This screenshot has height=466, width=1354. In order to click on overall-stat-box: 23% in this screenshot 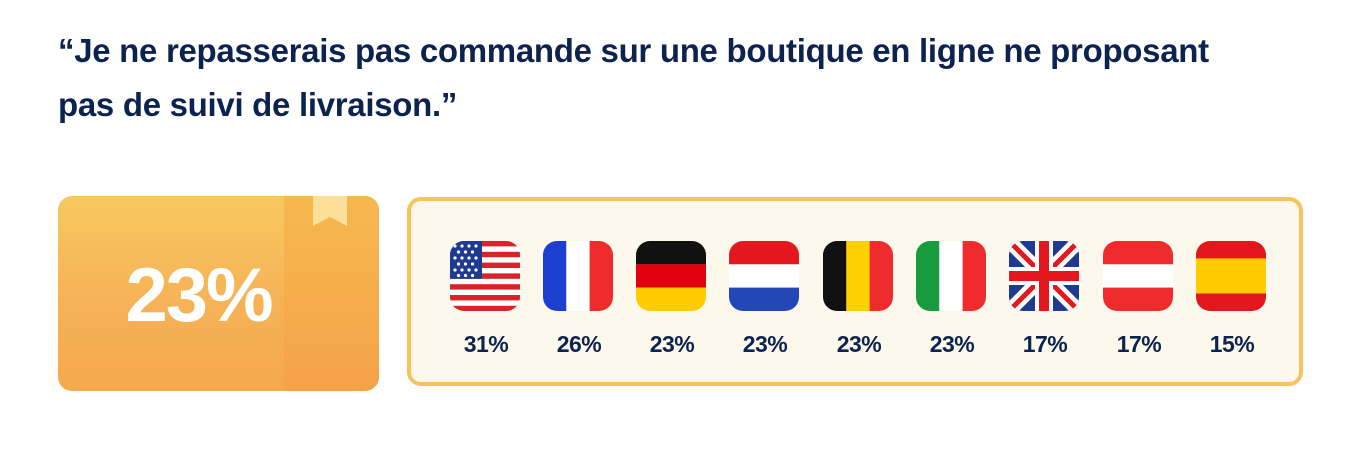, I will do `click(218, 293)`.